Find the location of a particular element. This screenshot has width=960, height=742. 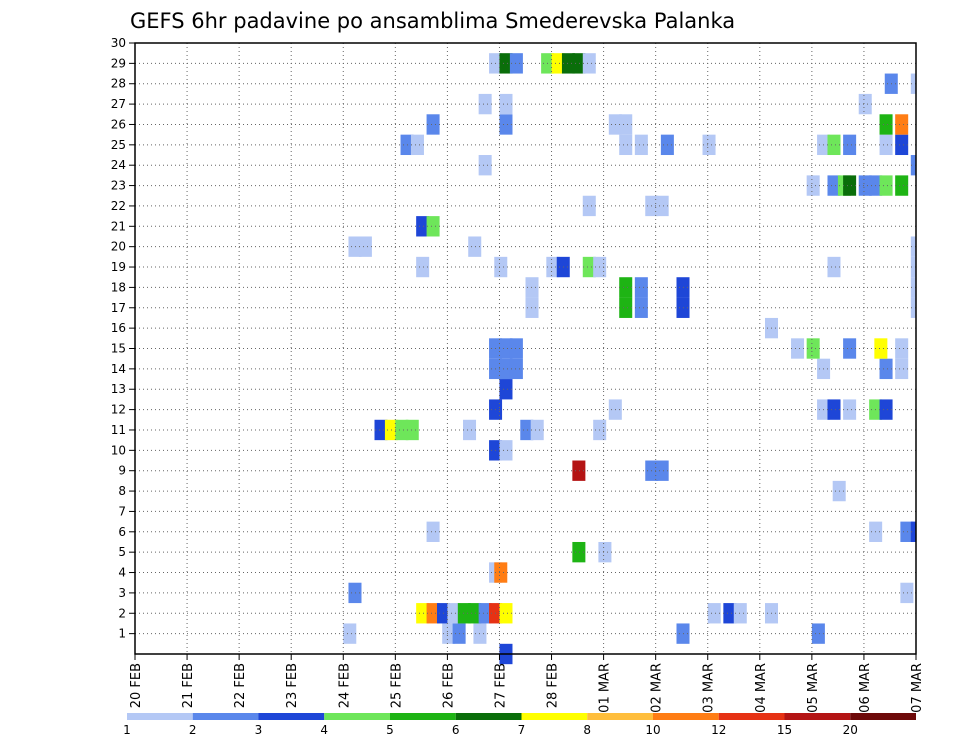

legend-label: 2 is located at coordinates (193, 730).